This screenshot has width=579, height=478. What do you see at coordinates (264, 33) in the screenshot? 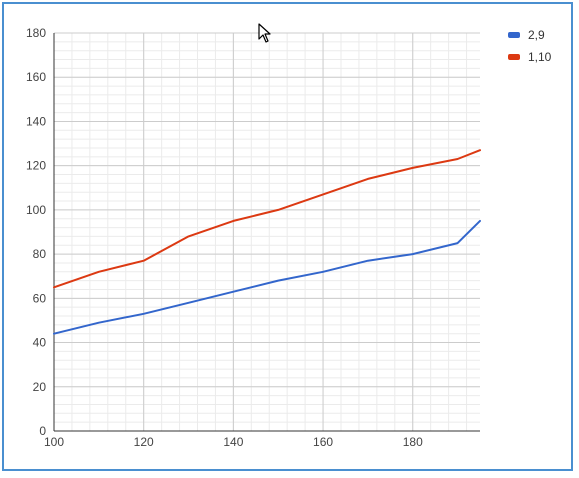
I see `mouse-pointer-icon` at bounding box center [264, 33].